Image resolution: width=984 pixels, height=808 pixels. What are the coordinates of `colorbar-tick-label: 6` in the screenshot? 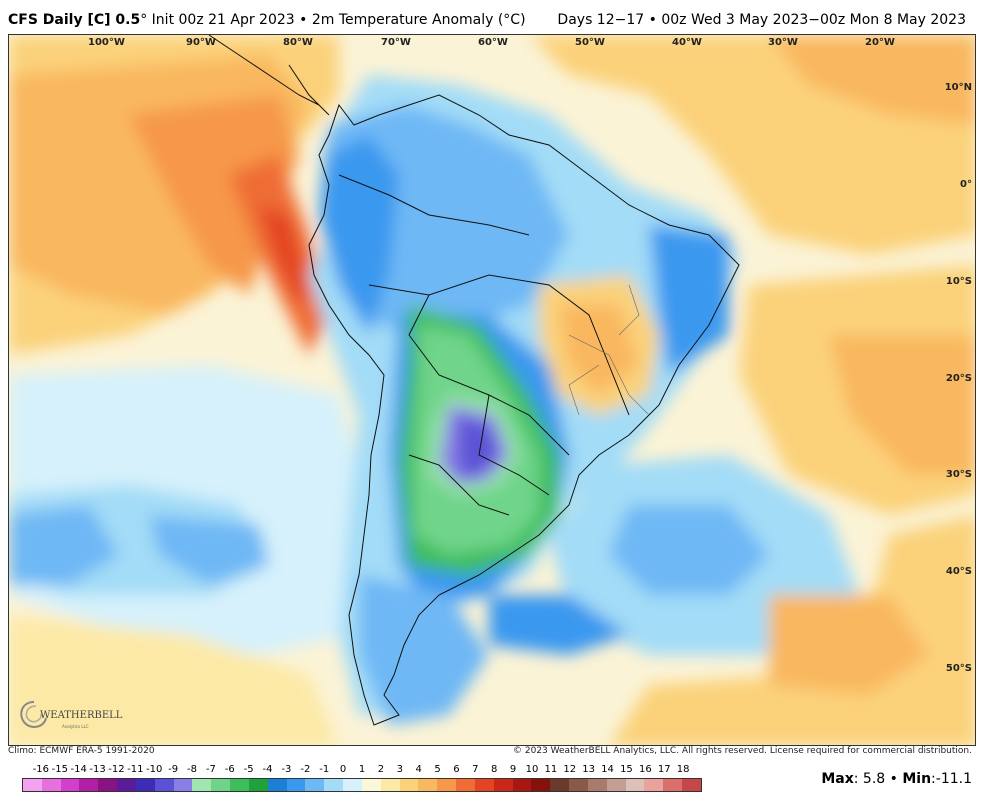 It's located at (456, 769).